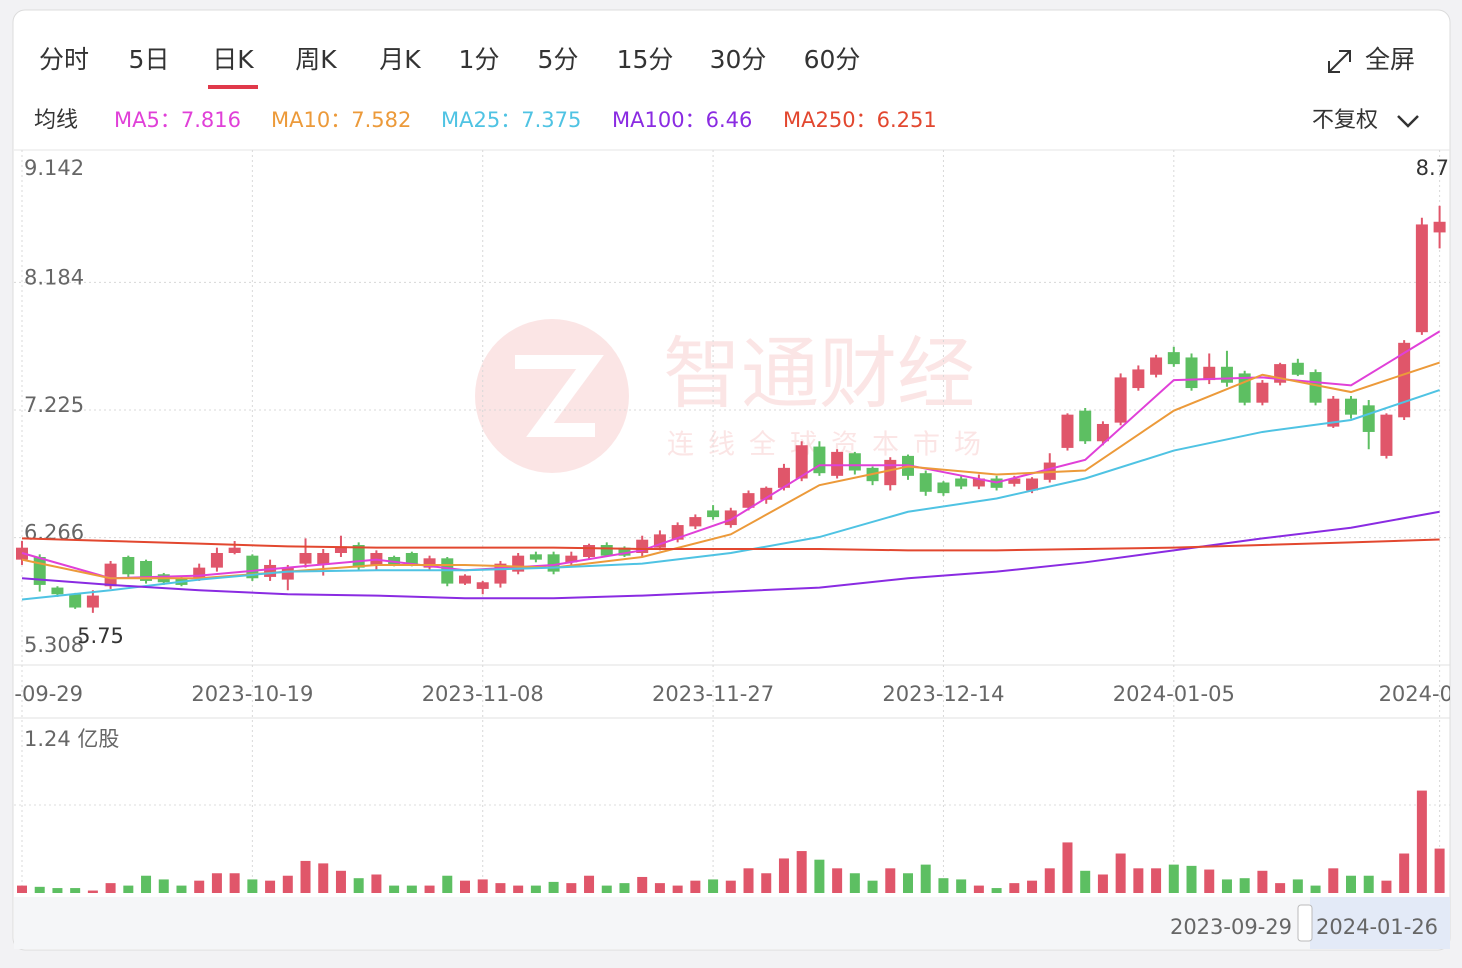  Describe the element at coordinates (252, 694) in the screenshot. I see `x-tick-label: 2023-10-19` at that location.